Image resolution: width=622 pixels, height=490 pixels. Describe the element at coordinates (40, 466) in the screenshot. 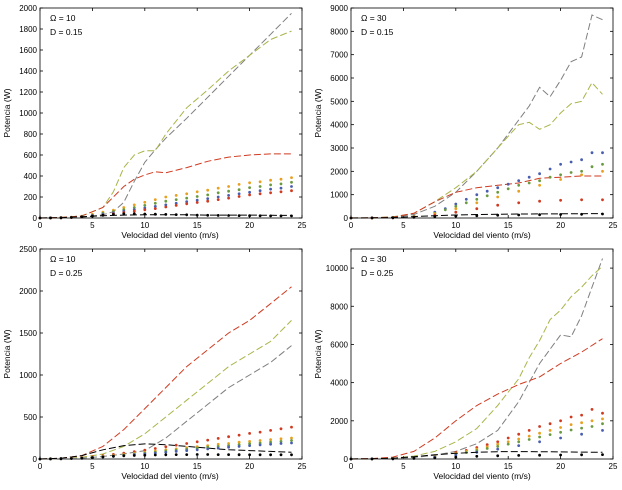

I see `x-tick-label: 0` at that location.